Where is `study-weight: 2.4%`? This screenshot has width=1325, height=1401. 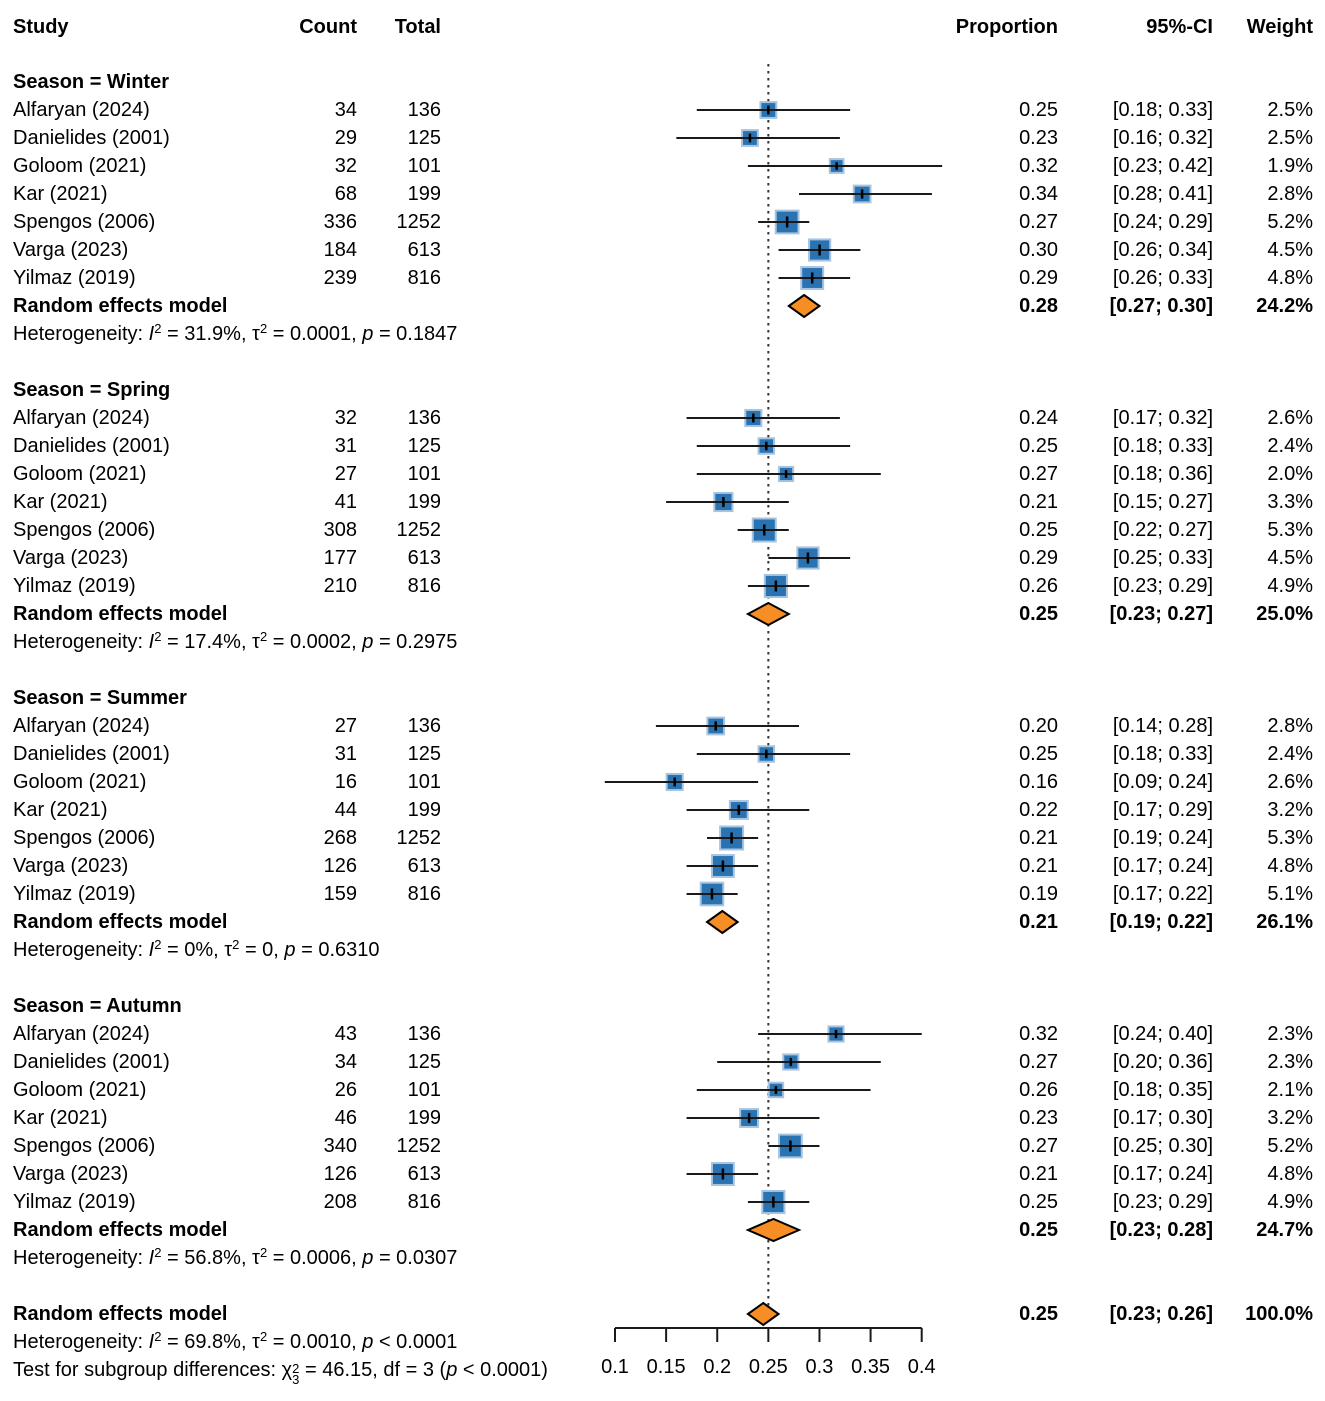
study-weight: 2.4% is located at coordinates (1290, 446).